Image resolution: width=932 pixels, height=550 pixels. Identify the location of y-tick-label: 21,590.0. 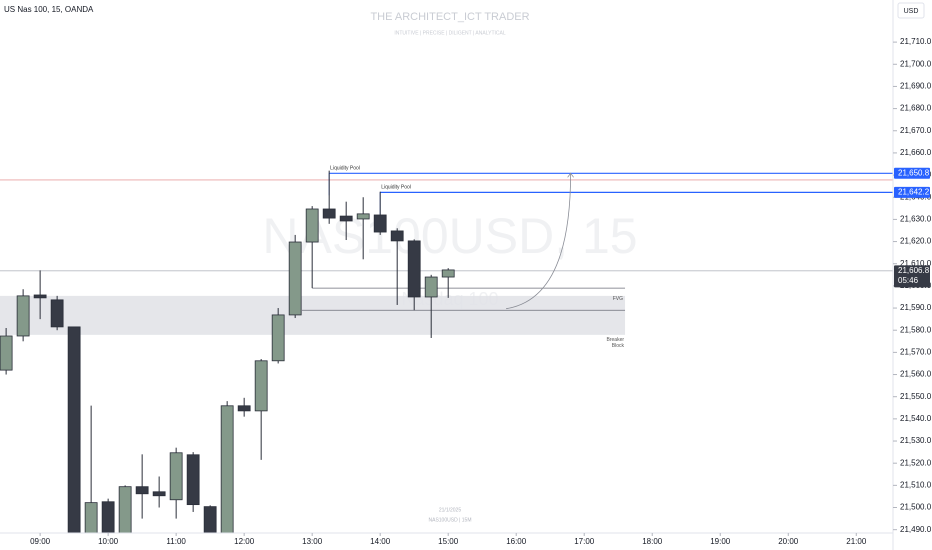
(916, 307).